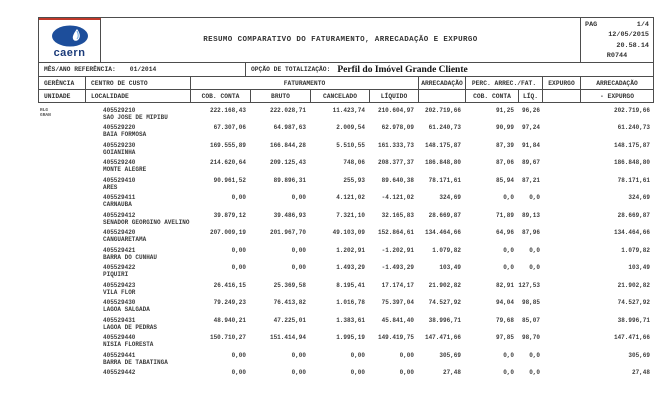 The width and height of the screenshot is (669, 407). I want to click on locality-cell: 405529422 PIQUIRI, so click(137, 271).